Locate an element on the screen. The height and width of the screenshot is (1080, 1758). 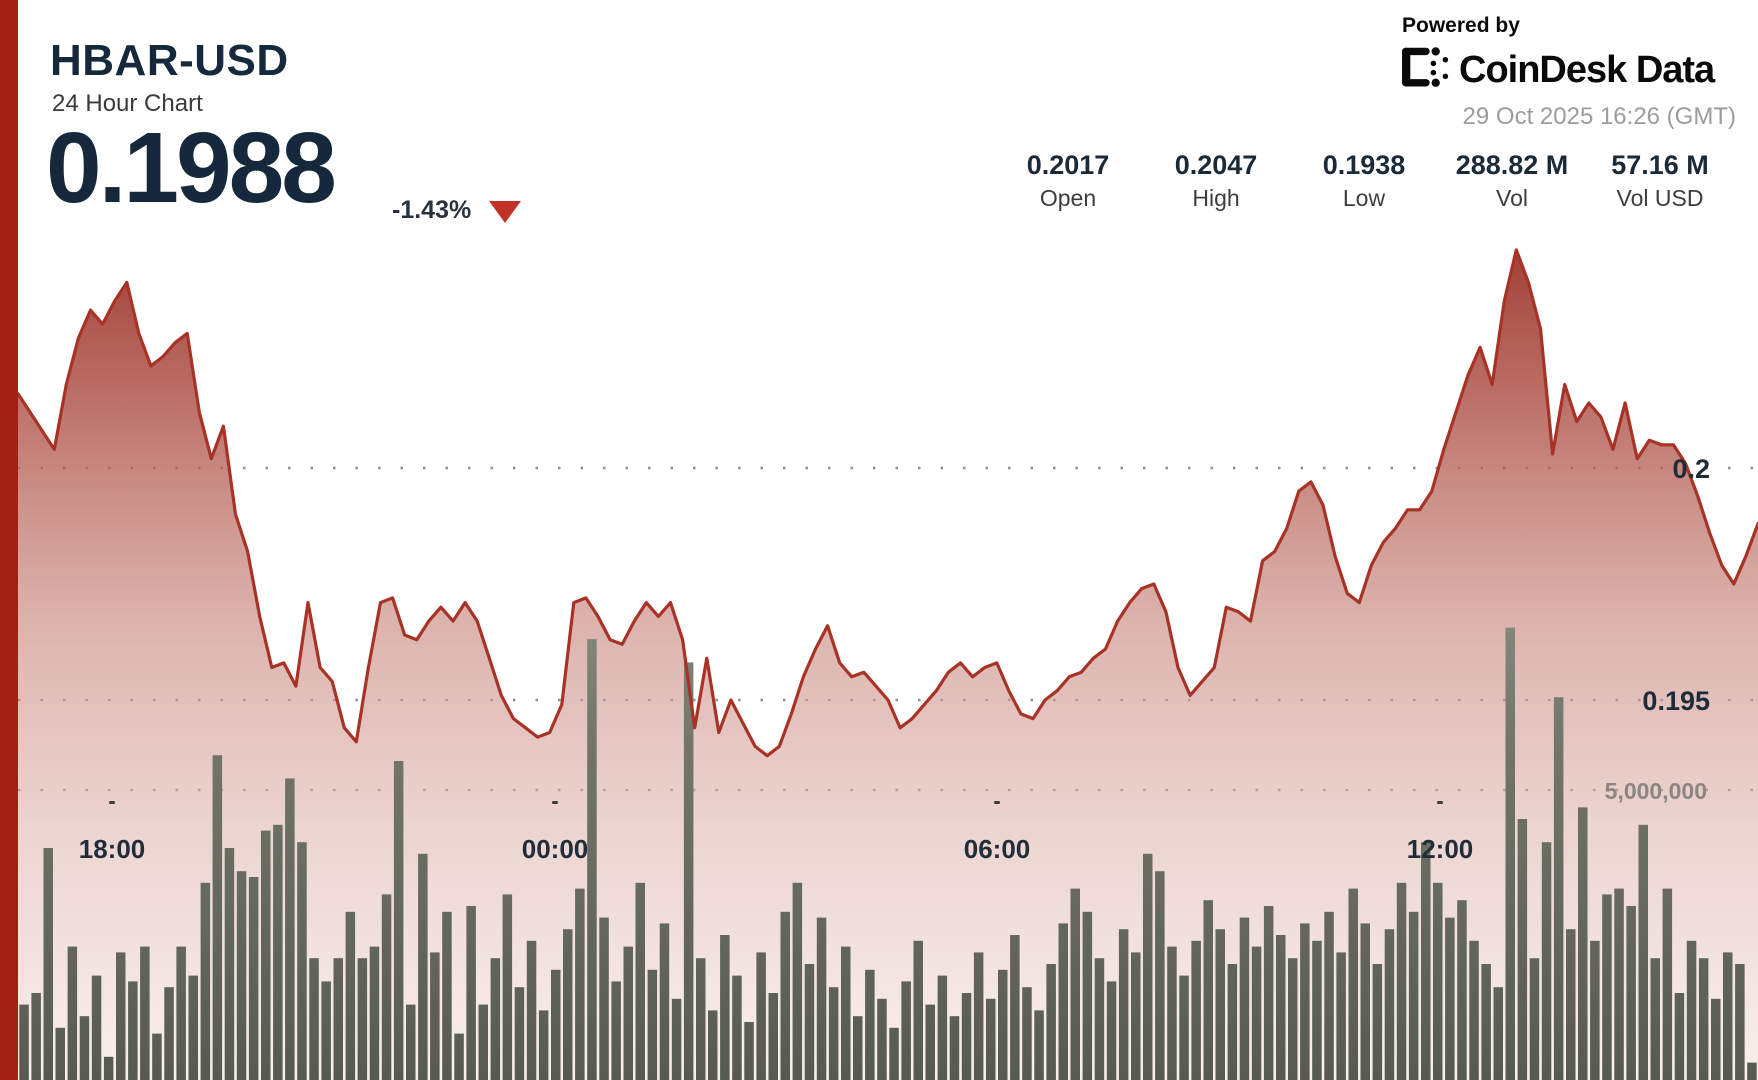
powered-by-label: Powered by is located at coordinates (1461, 25).